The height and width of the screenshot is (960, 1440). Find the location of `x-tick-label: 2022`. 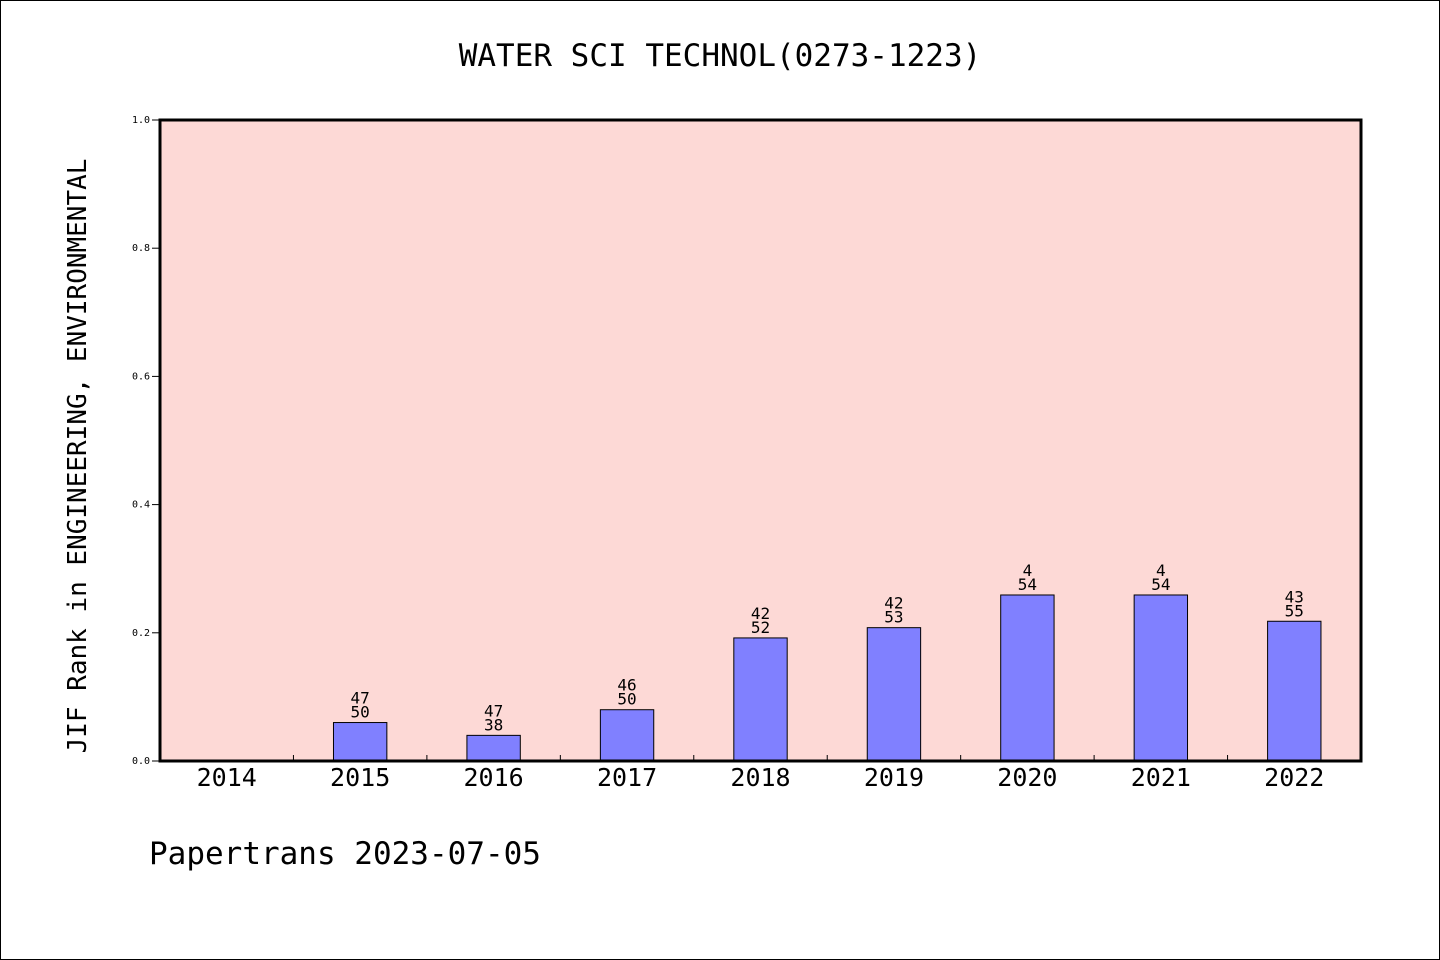

x-tick-label: 2022 is located at coordinates (1294, 777).